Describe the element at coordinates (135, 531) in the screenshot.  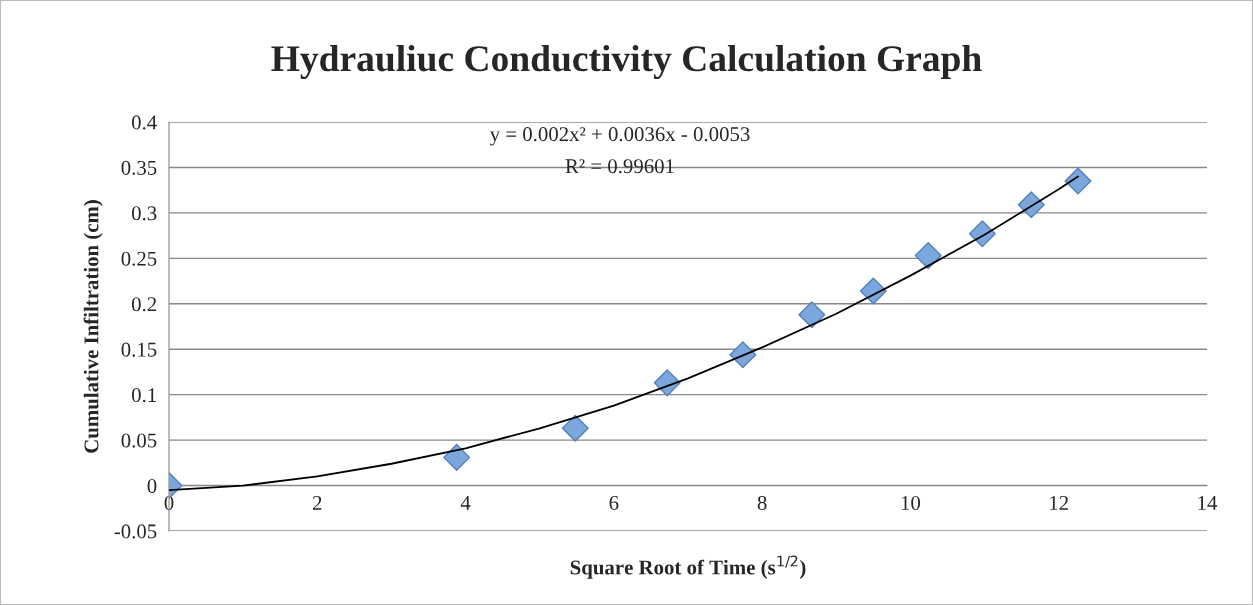
I see `y-tick-label: -0.05` at that location.